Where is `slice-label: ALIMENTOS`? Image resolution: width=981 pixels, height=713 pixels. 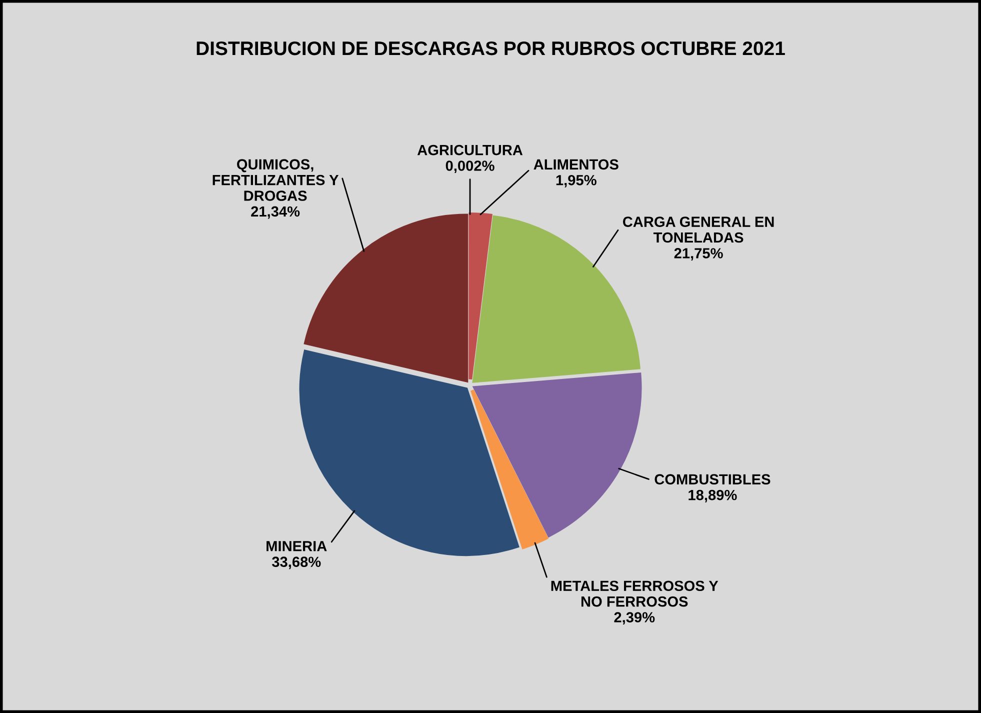
slice-label: ALIMENTOS is located at coordinates (576, 164).